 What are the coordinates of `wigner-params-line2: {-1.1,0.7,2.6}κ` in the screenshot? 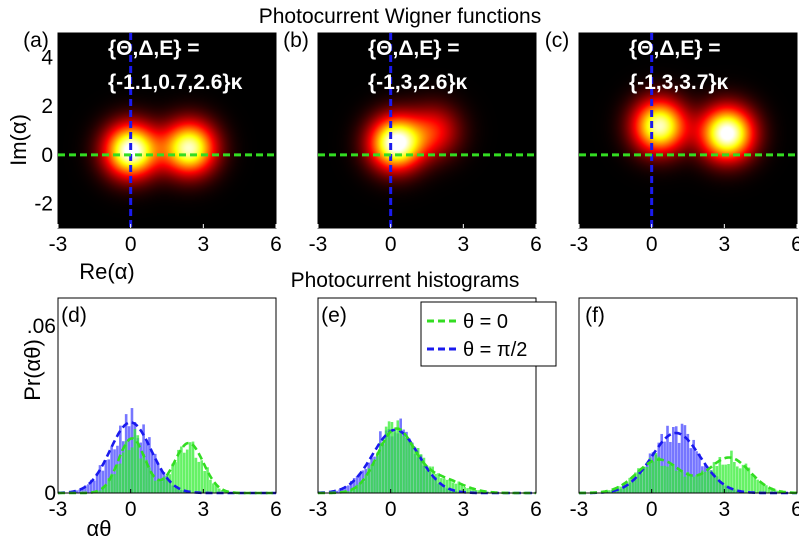 It's located at (175, 82).